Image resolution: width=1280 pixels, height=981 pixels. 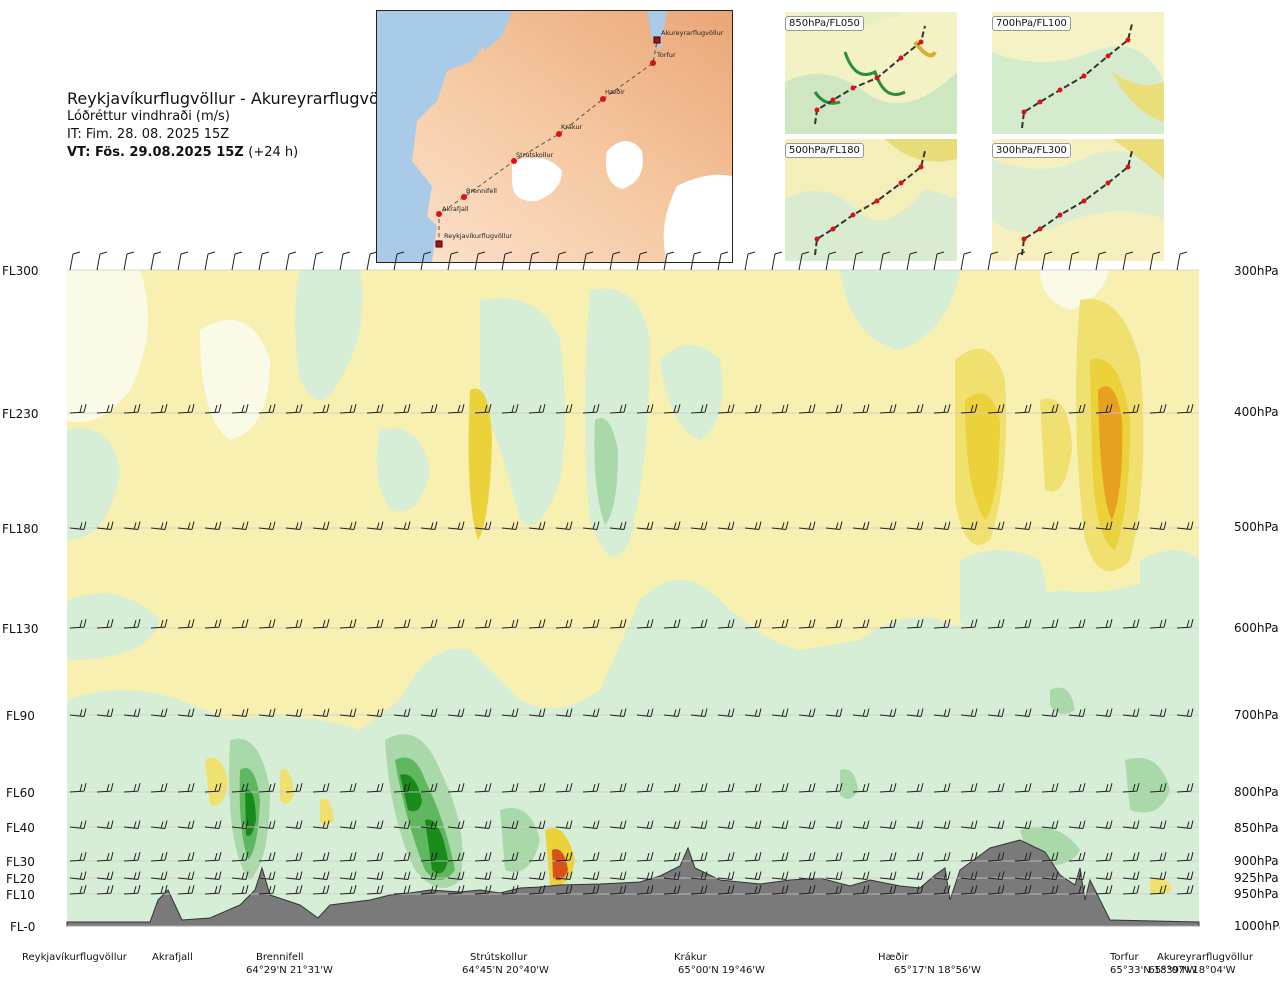 What do you see at coordinates (505, 970) in the screenshot?
I see `loc-coord-strutskollur: 64°45'N 20°40'W` at bounding box center [505, 970].